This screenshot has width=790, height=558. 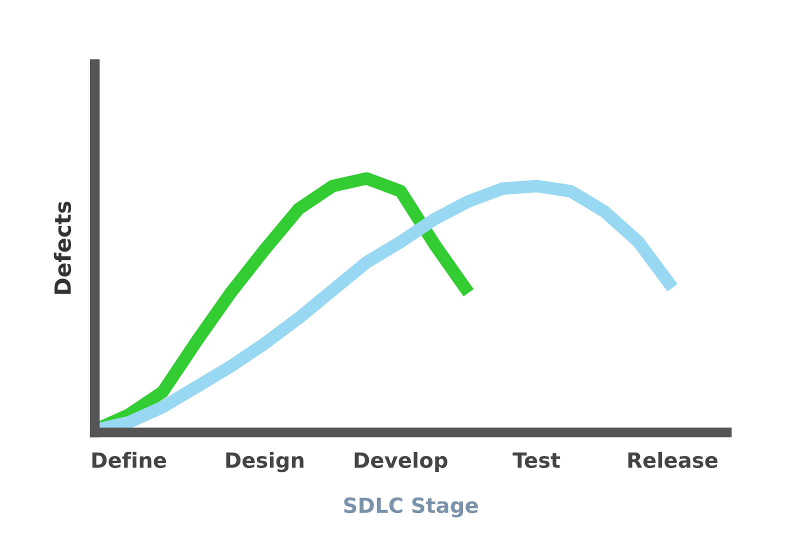 I want to click on x-tick-label: Define, so click(x=129, y=460).